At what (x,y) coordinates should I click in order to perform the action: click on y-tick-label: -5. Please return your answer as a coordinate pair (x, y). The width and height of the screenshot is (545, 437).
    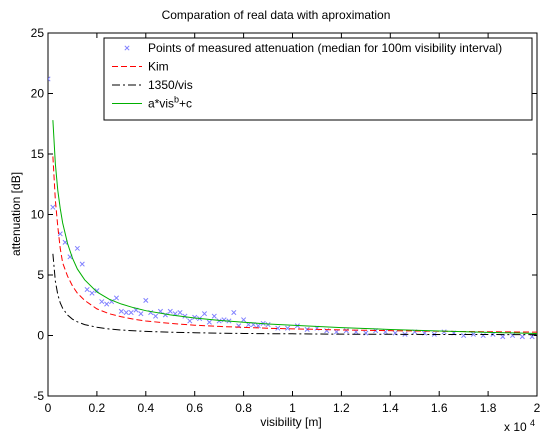
    Looking at the image, I should click on (38, 396).